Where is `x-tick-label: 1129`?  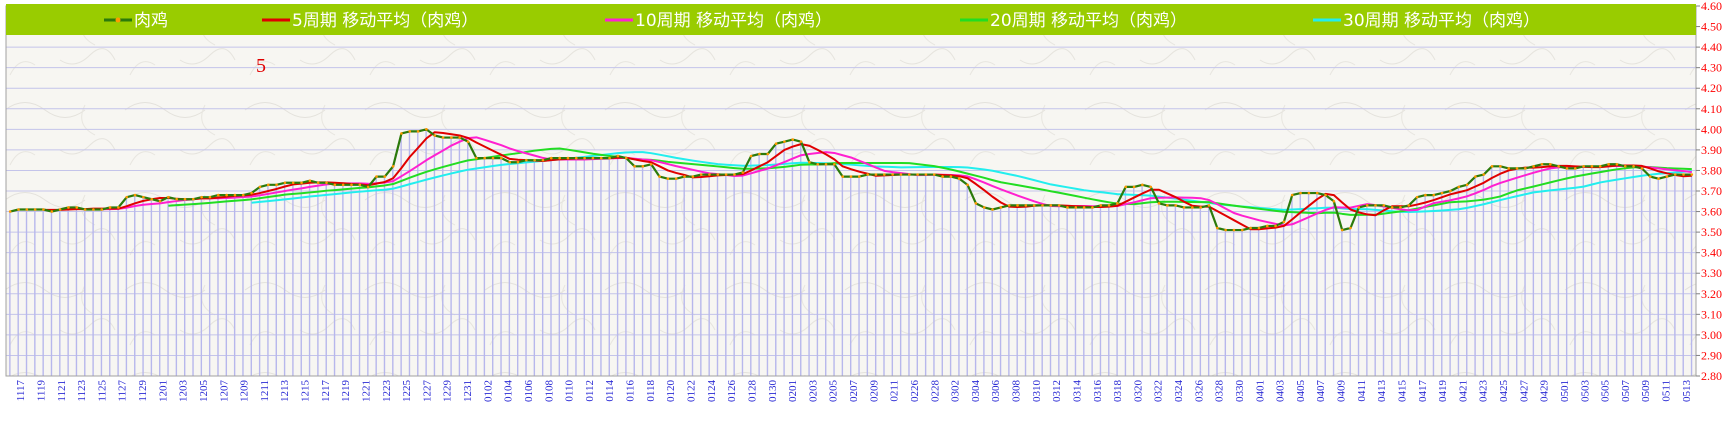
x-tick-label: 1129 is located at coordinates (143, 391).